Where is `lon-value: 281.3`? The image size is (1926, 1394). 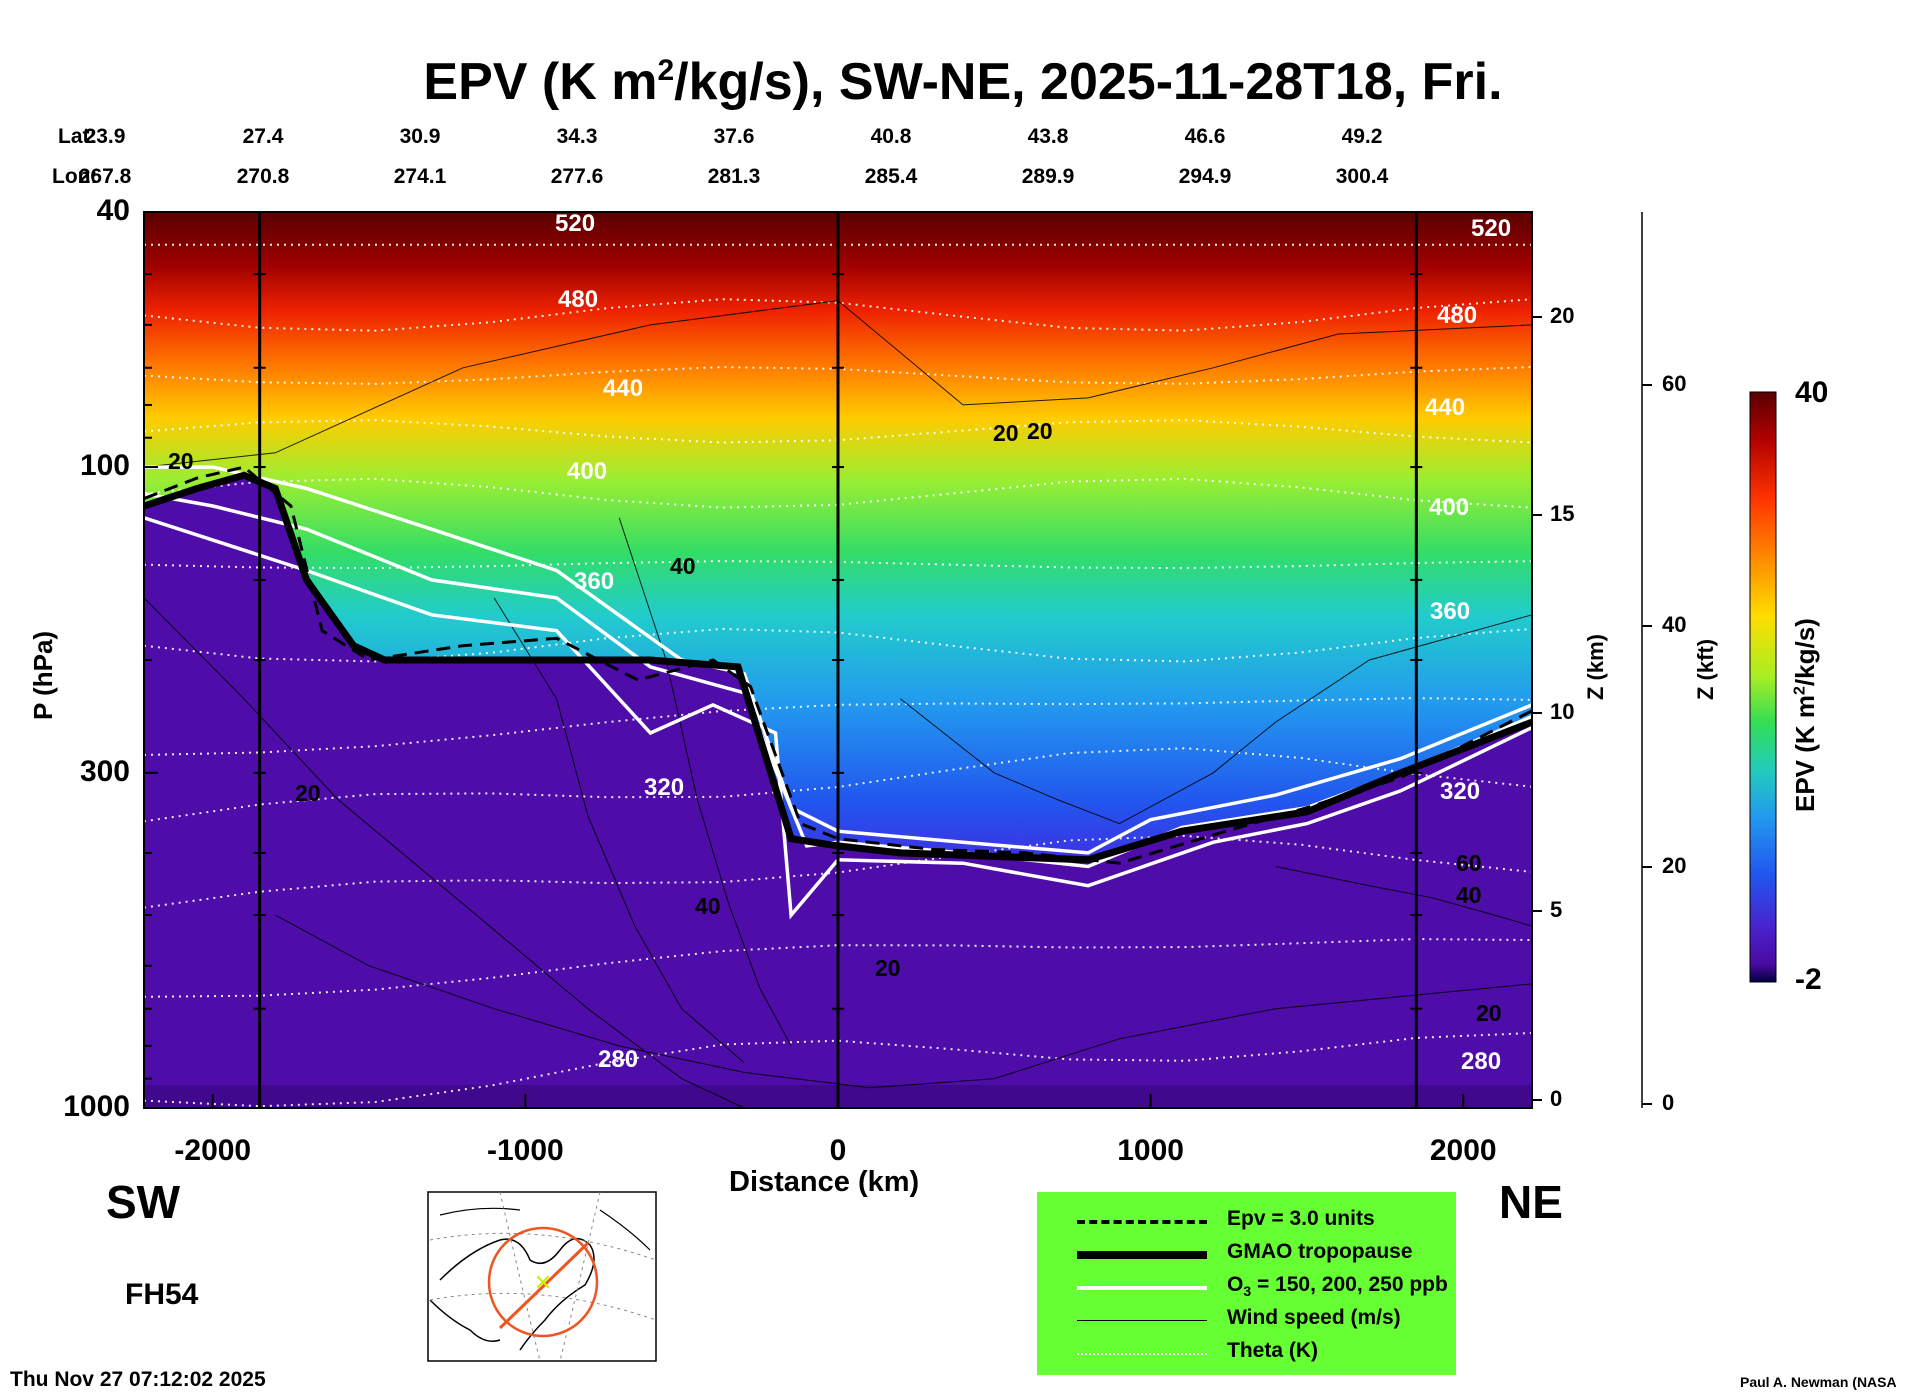
lon-value: 281.3 is located at coordinates (734, 176).